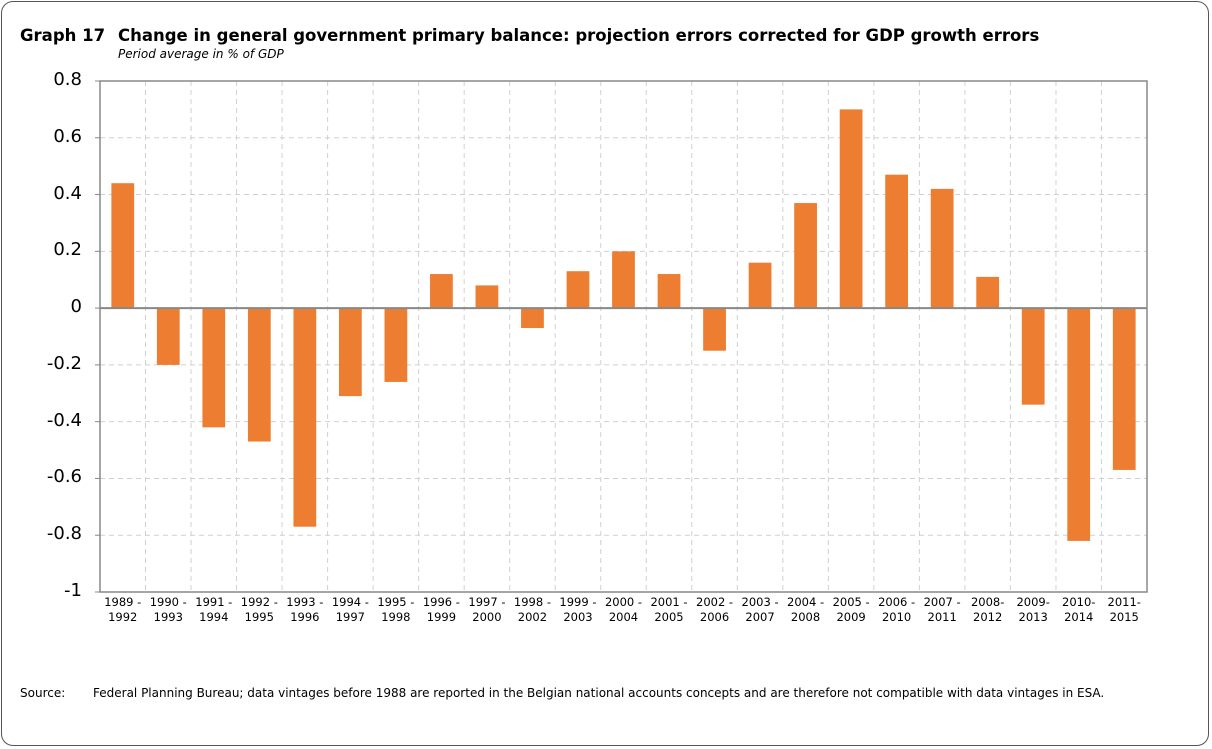 This screenshot has width=1212, height=749. Describe the element at coordinates (532, 609) in the screenshot. I see `x-tick-label: 1998 - 2002` at that location.